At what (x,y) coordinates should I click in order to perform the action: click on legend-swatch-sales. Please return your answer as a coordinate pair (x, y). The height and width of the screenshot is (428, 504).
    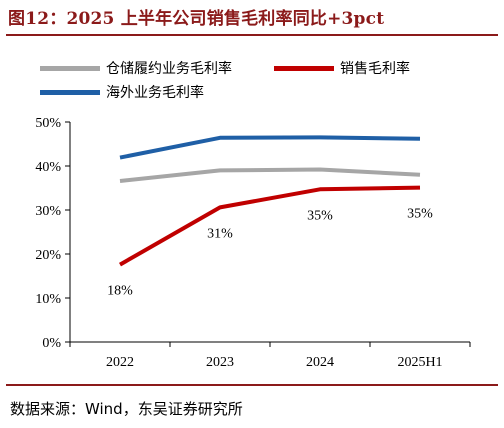
    Looking at the image, I should click on (304, 68).